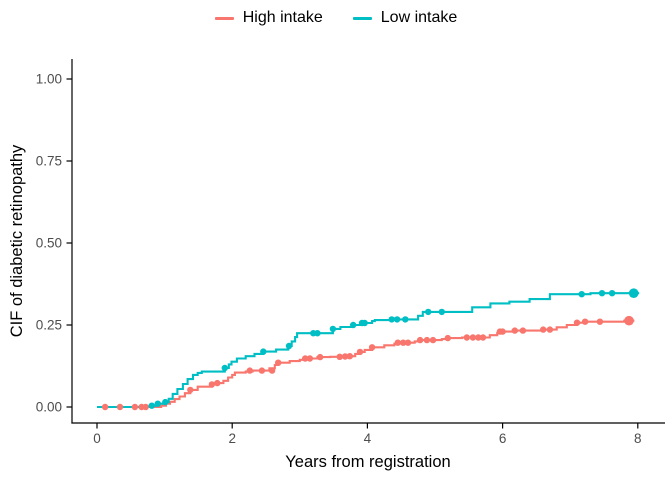 The height and width of the screenshot is (480, 672). I want to click on y-tick-label: 1.00, so click(49, 79).